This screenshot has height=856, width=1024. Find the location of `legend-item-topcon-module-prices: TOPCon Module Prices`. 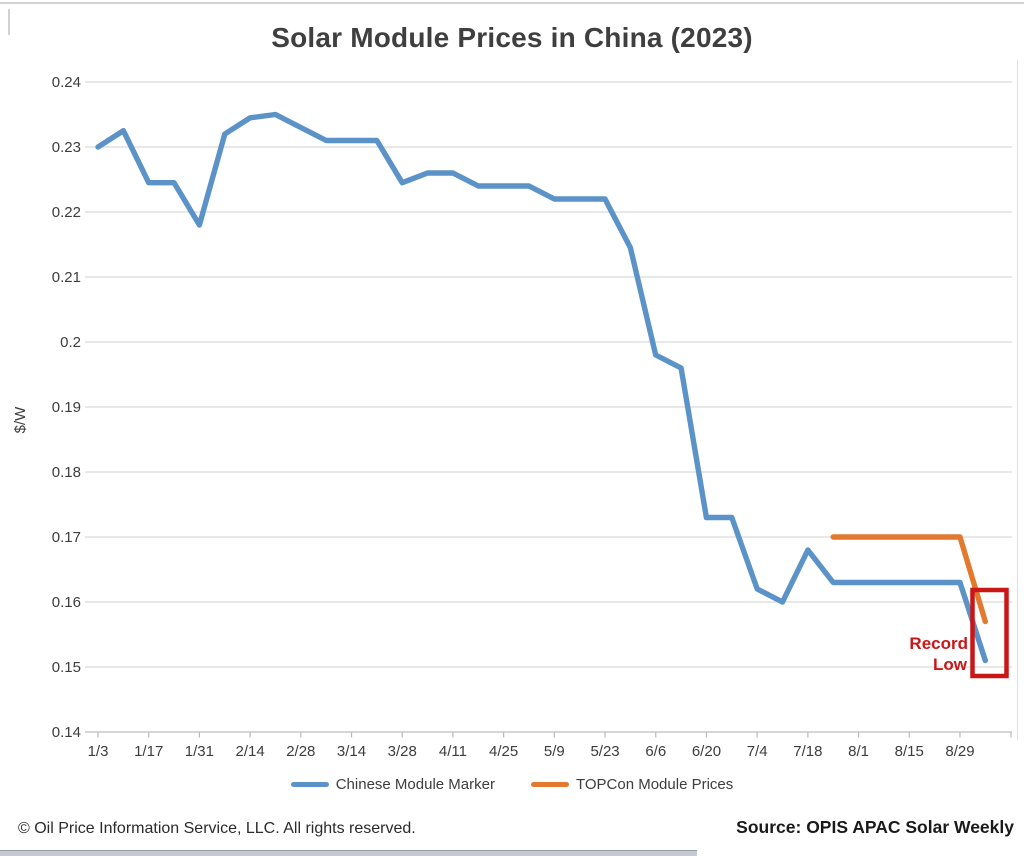

legend-item-topcon-module-prices: TOPCon Module Prices is located at coordinates (632, 784).